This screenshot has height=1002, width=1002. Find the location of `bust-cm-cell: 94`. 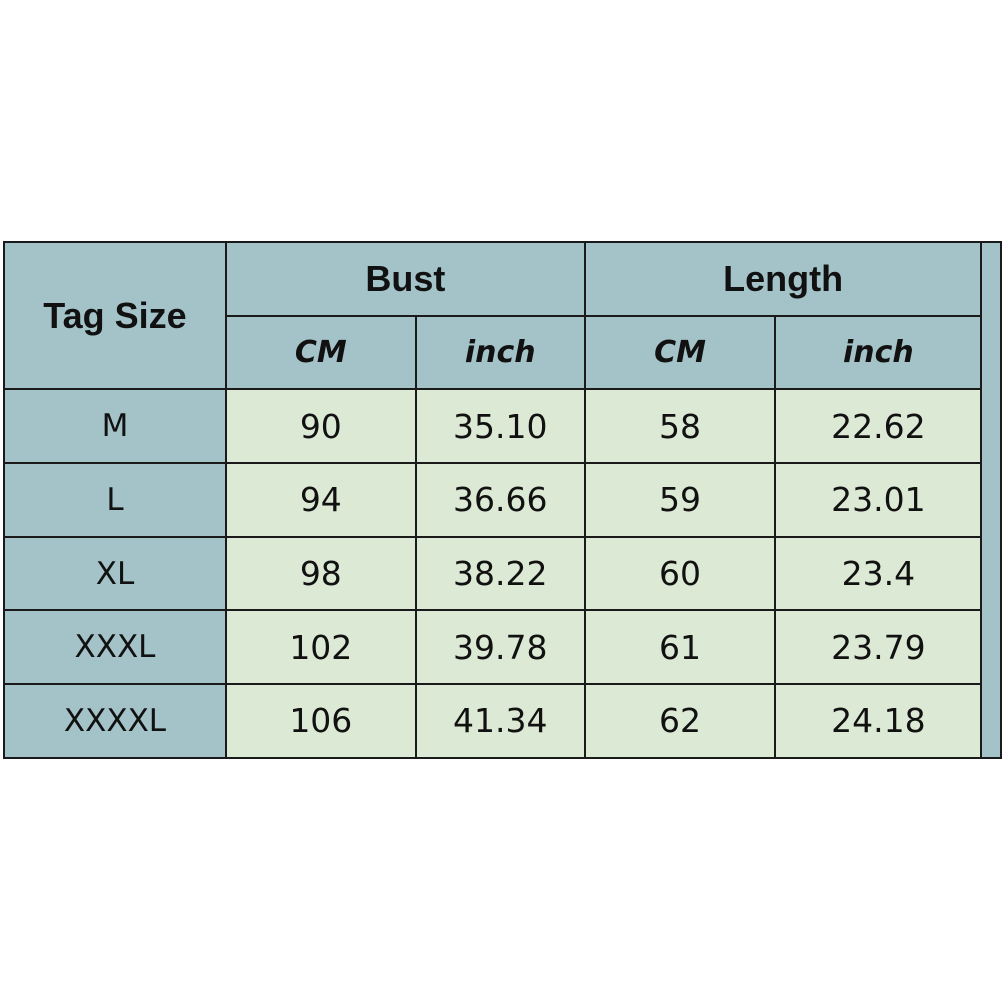

bust-cm-cell: 94 is located at coordinates (320, 500).